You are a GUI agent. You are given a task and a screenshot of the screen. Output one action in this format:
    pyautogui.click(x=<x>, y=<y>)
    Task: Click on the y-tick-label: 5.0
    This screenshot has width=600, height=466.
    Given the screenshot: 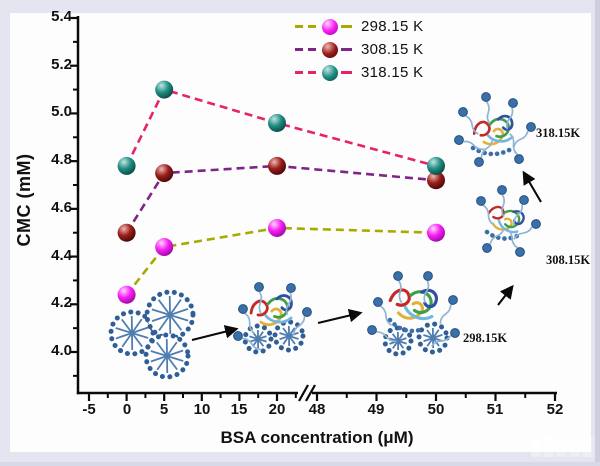 What is the action you would take?
    pyautogui.click(x=61, y=112)
    